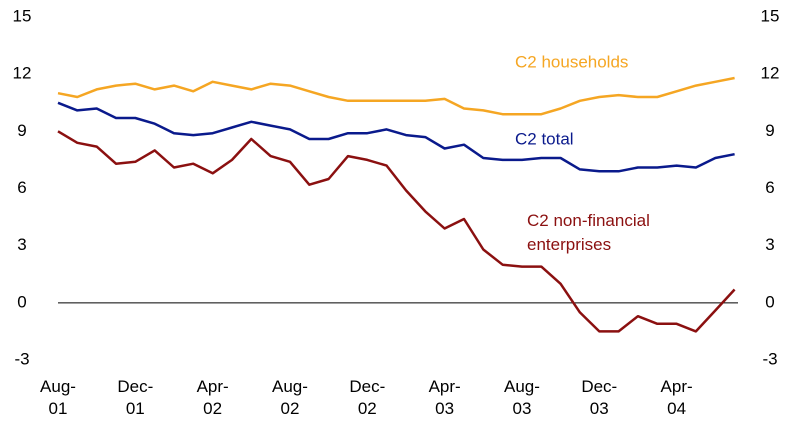  What do you see at coordinates (521, 397) in the screenshot?
I see `x-tick-label: Aug-03` at bounding box center [521, 397].